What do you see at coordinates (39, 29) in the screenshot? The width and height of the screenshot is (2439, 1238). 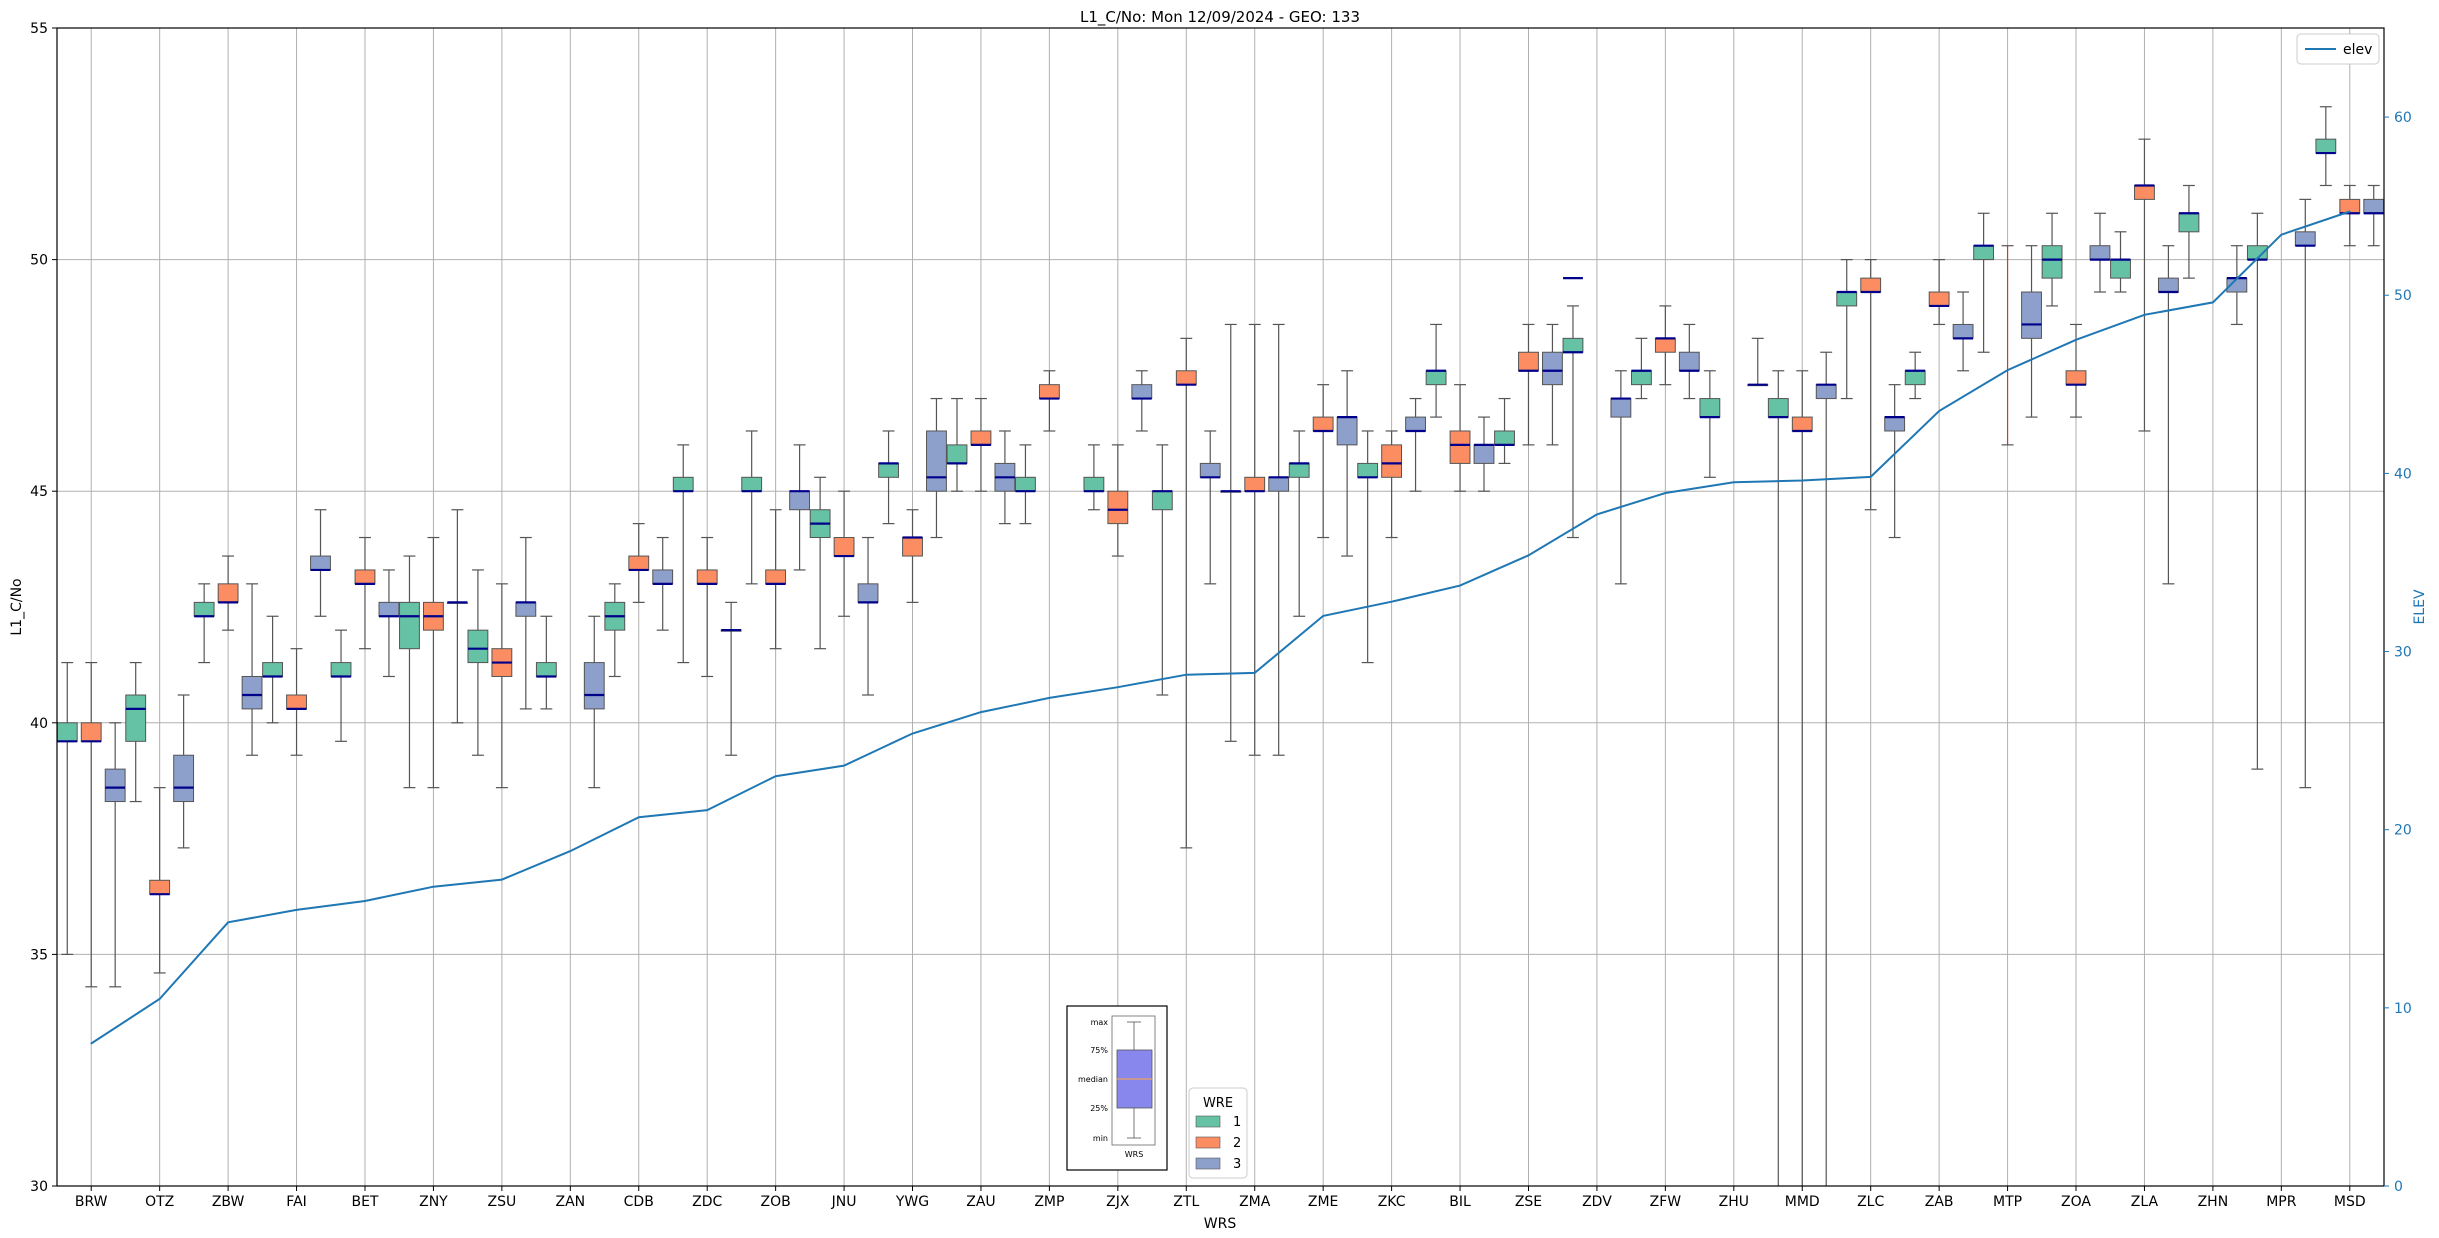 I see `y-tick-label: 55` at bounding box center [39, 29].